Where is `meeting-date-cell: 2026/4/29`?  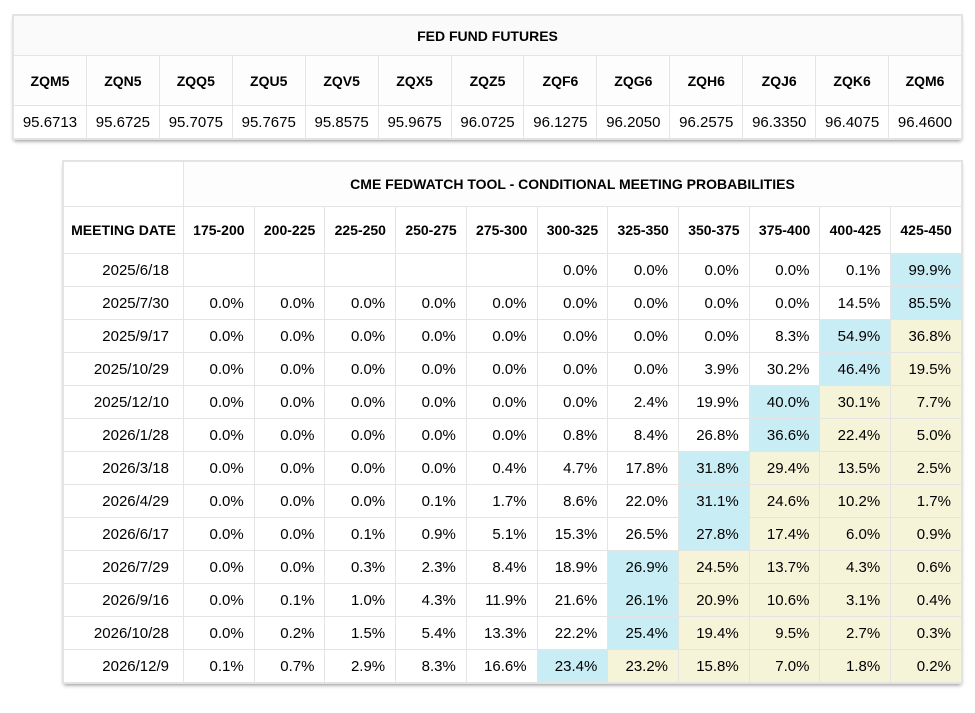
meeting-date-cell: 2026/4/29 is located at coordinates (123, 501).